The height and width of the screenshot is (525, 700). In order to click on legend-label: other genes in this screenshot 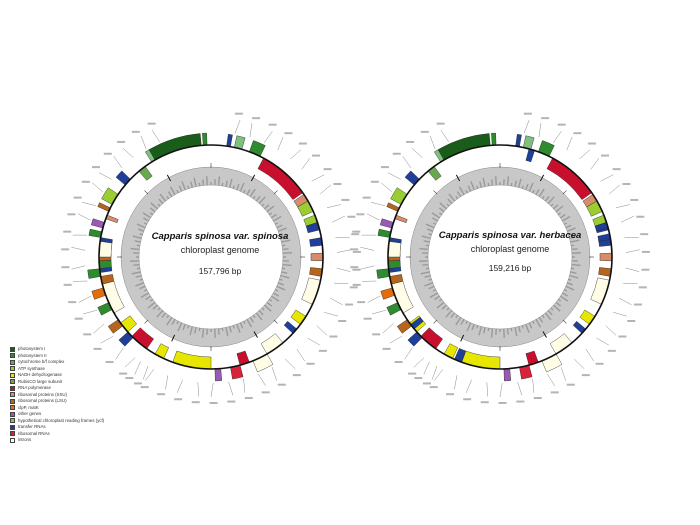, I will do `click(30, 413)`.